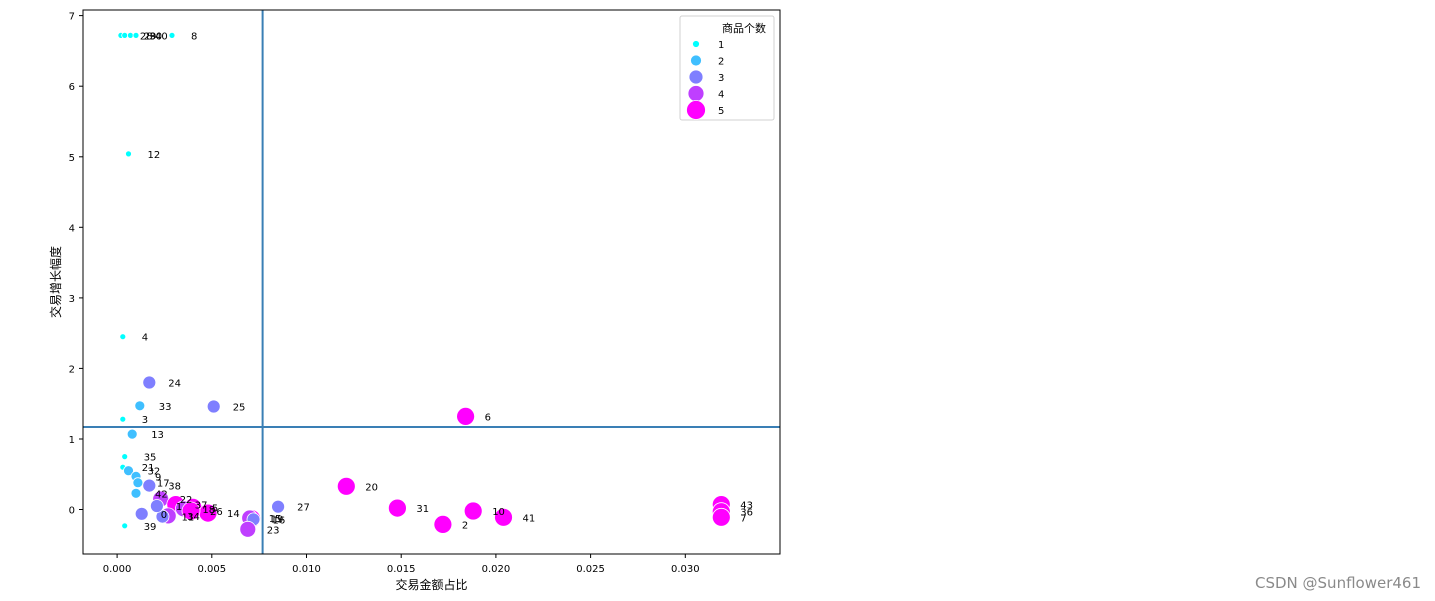  What do you see at coordinates (208, 510) in the screenshot?
I see `point-label: 18` at bounding box center [208, 510].